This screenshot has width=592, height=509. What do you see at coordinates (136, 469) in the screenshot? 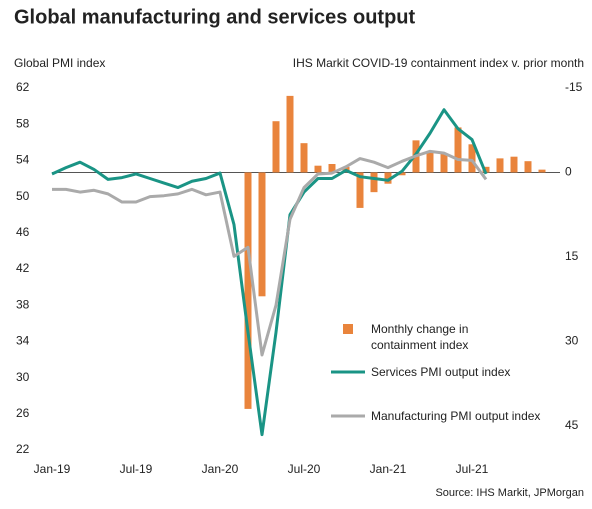
I see `x-tick-label: Jul-19` at bounding box center [136, 469].